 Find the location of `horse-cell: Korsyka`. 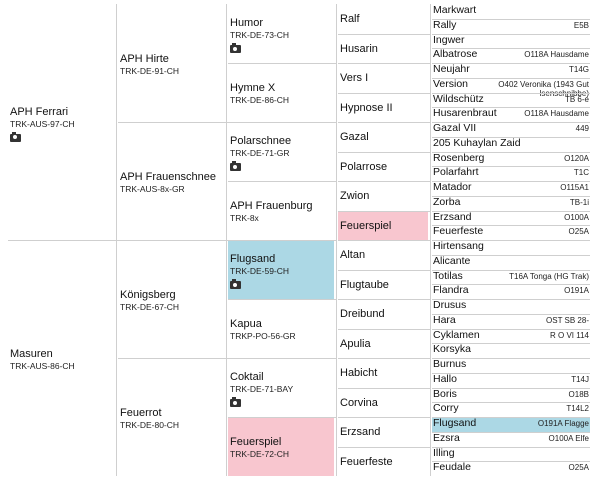

horse-cell: Korsyka is located at coordinates (511, 350).